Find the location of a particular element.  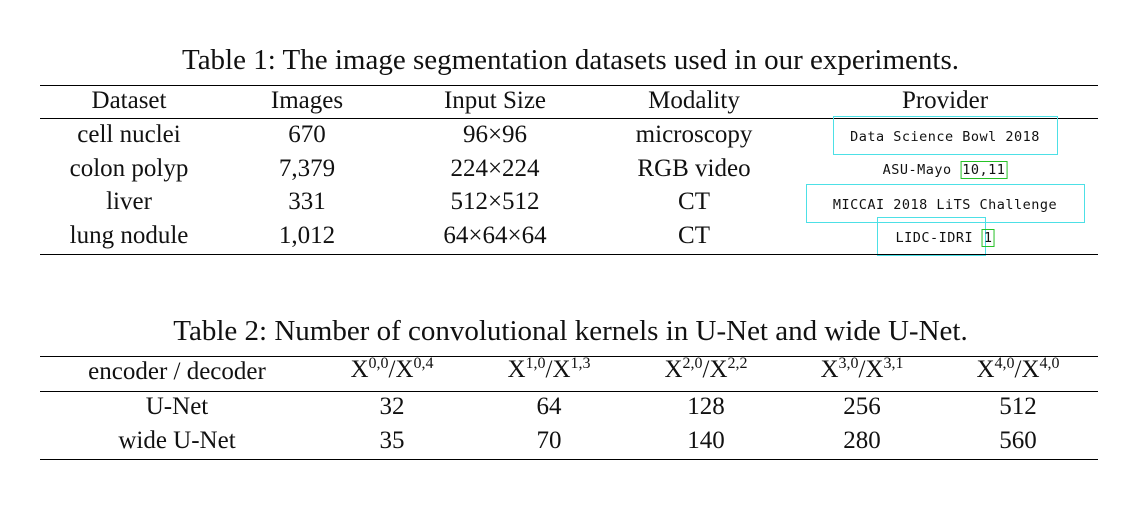

table1-cell-dataset: colon polyp is located at coordinates (129, 168).